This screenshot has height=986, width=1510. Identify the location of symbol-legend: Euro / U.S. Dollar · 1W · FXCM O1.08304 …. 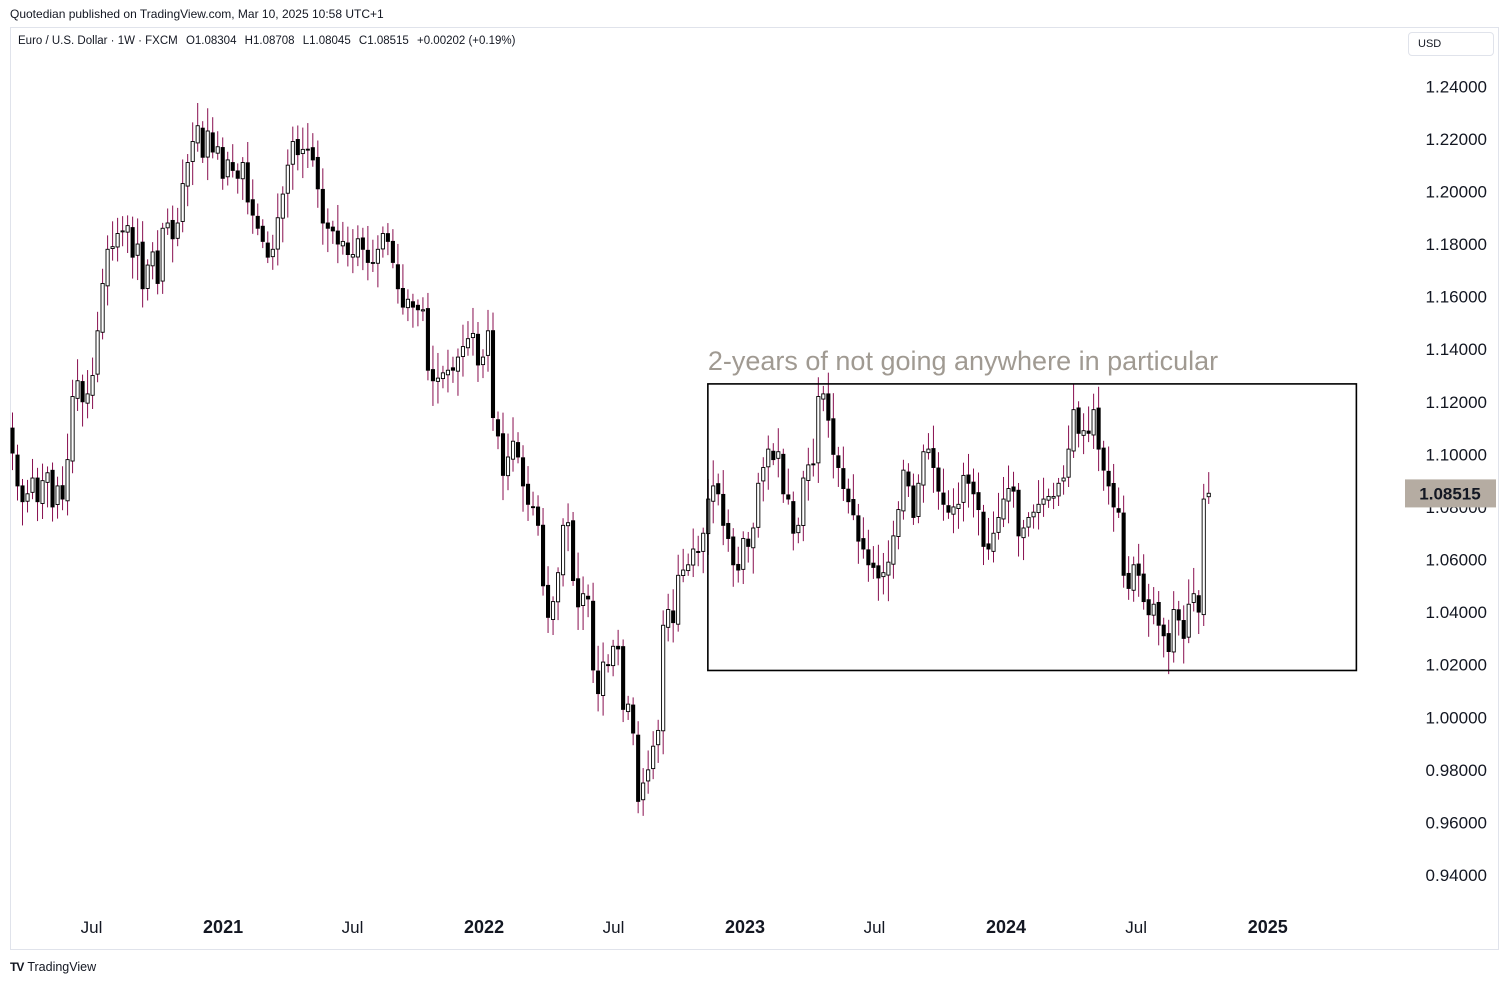
(269, 41).